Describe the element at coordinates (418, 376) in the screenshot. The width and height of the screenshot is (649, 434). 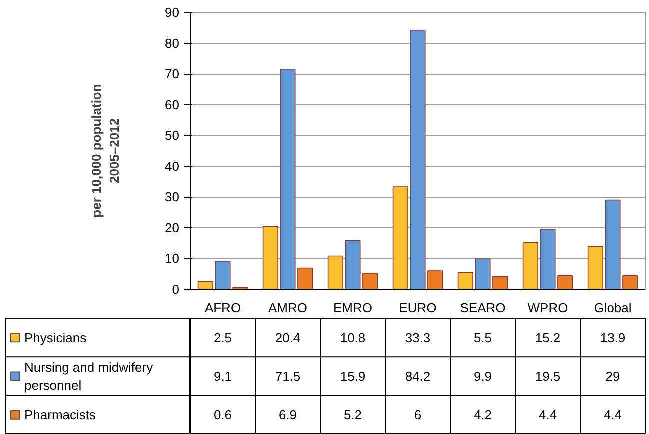
I see `data-label: 84.2` at that location.